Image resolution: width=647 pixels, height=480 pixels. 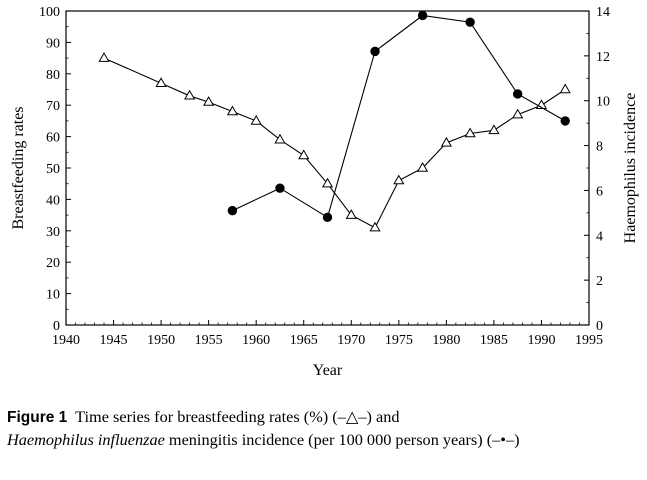 I want to click on x-tick-label: 1960, so click(x=256, y=340).